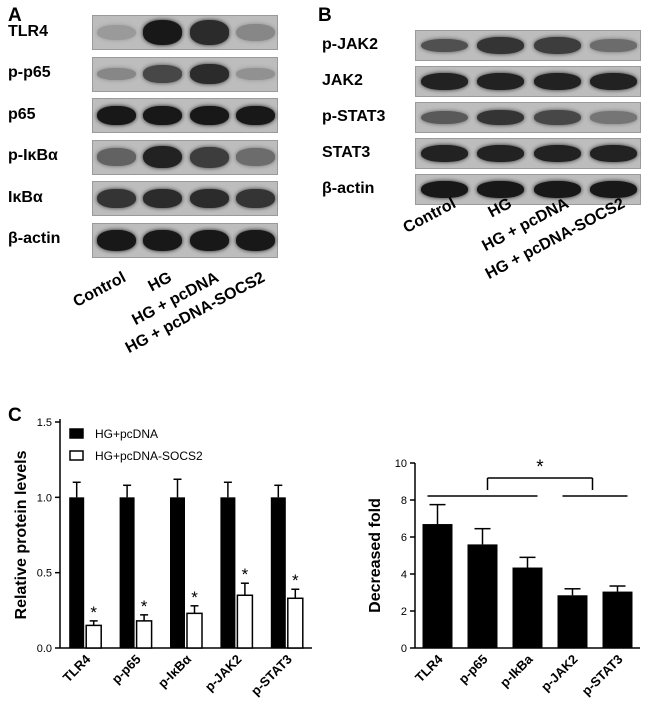 The width and height of the screenshot is (650, 723). Describe the element at coordinates (185, 32) in the screenshot. I see `blot-strip-tlr4` at that location.